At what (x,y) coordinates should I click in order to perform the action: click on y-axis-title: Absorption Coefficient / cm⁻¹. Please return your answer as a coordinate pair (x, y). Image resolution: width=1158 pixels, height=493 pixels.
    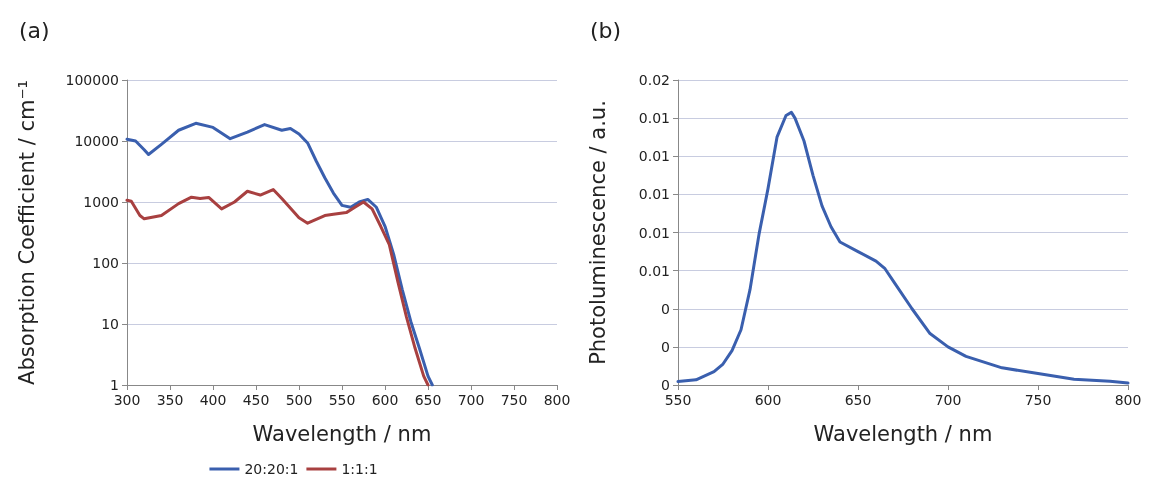
    Looking at the image, I should click on (26, 232).